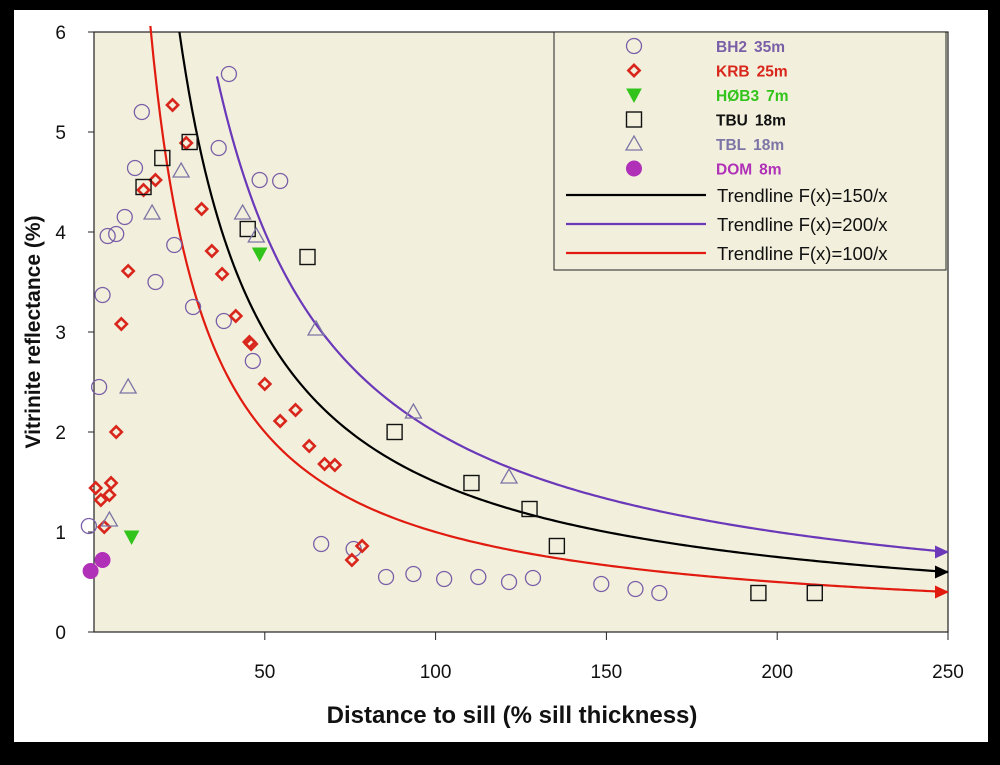 The height and width of the screenshot is (765, 1000). What do you see at coordinates (770, 121) in the screenshot?
I see `legend-series-label: 18m` at bounding box center [770, 121].